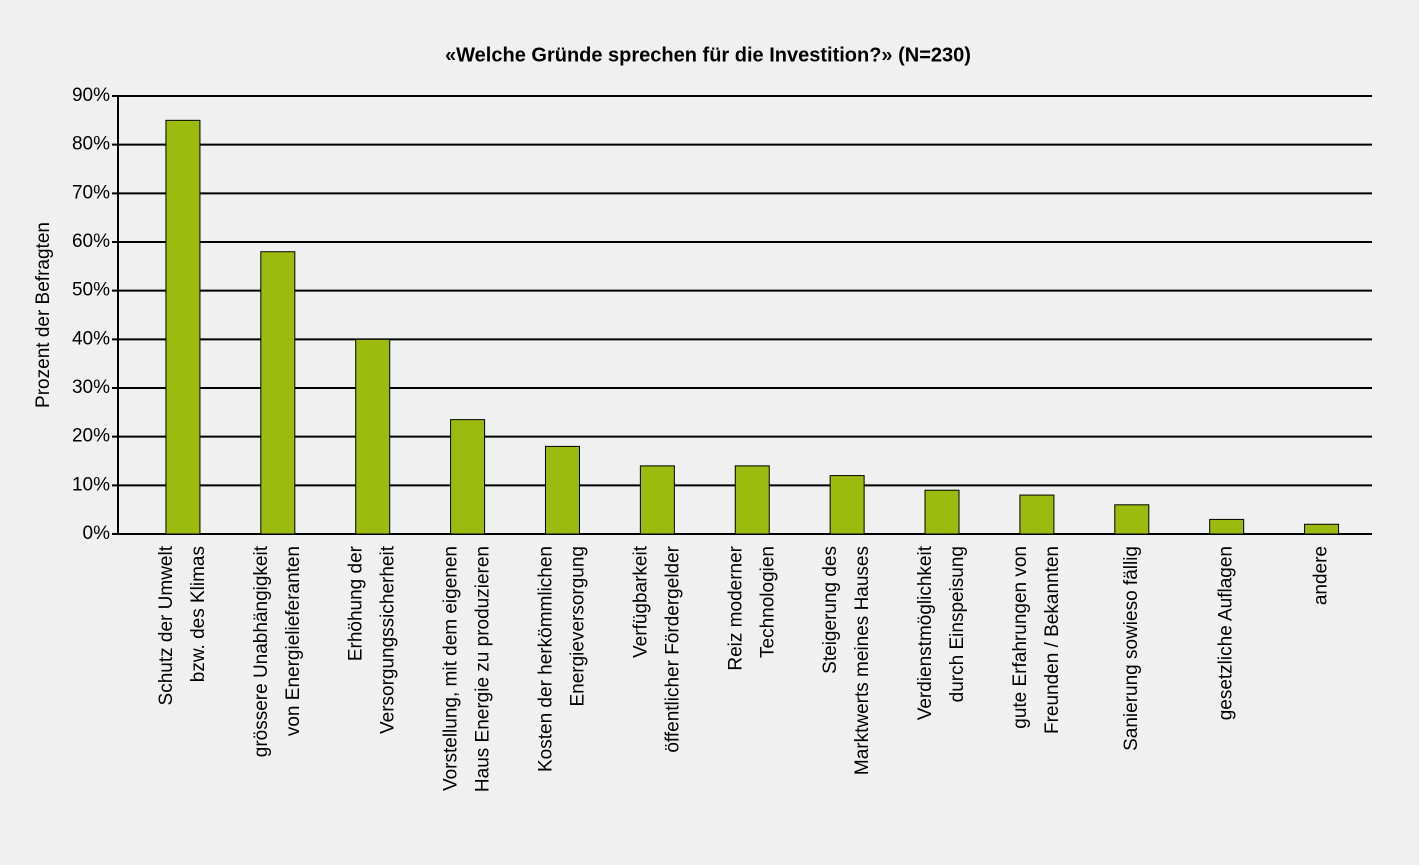  I want to click on x-tick-label-line: öffentlicher Fördergelder, so click(672, 648).